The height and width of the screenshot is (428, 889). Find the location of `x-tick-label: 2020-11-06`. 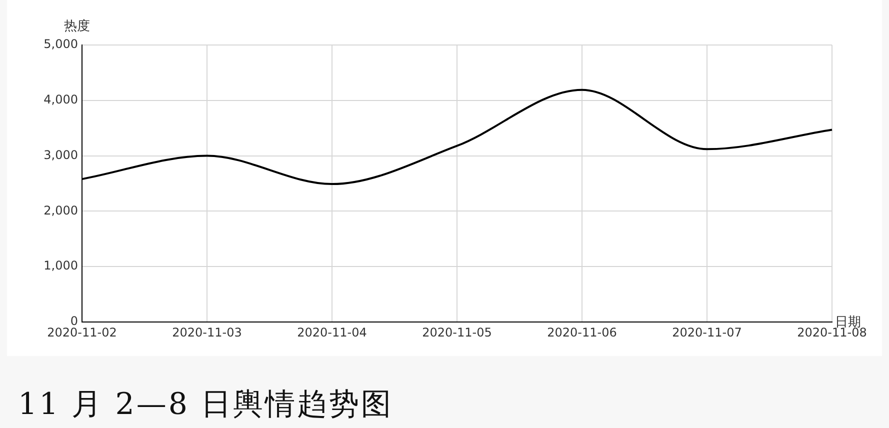

x-tick-label: 2020-11-06 is located at coordinates (582, 332).